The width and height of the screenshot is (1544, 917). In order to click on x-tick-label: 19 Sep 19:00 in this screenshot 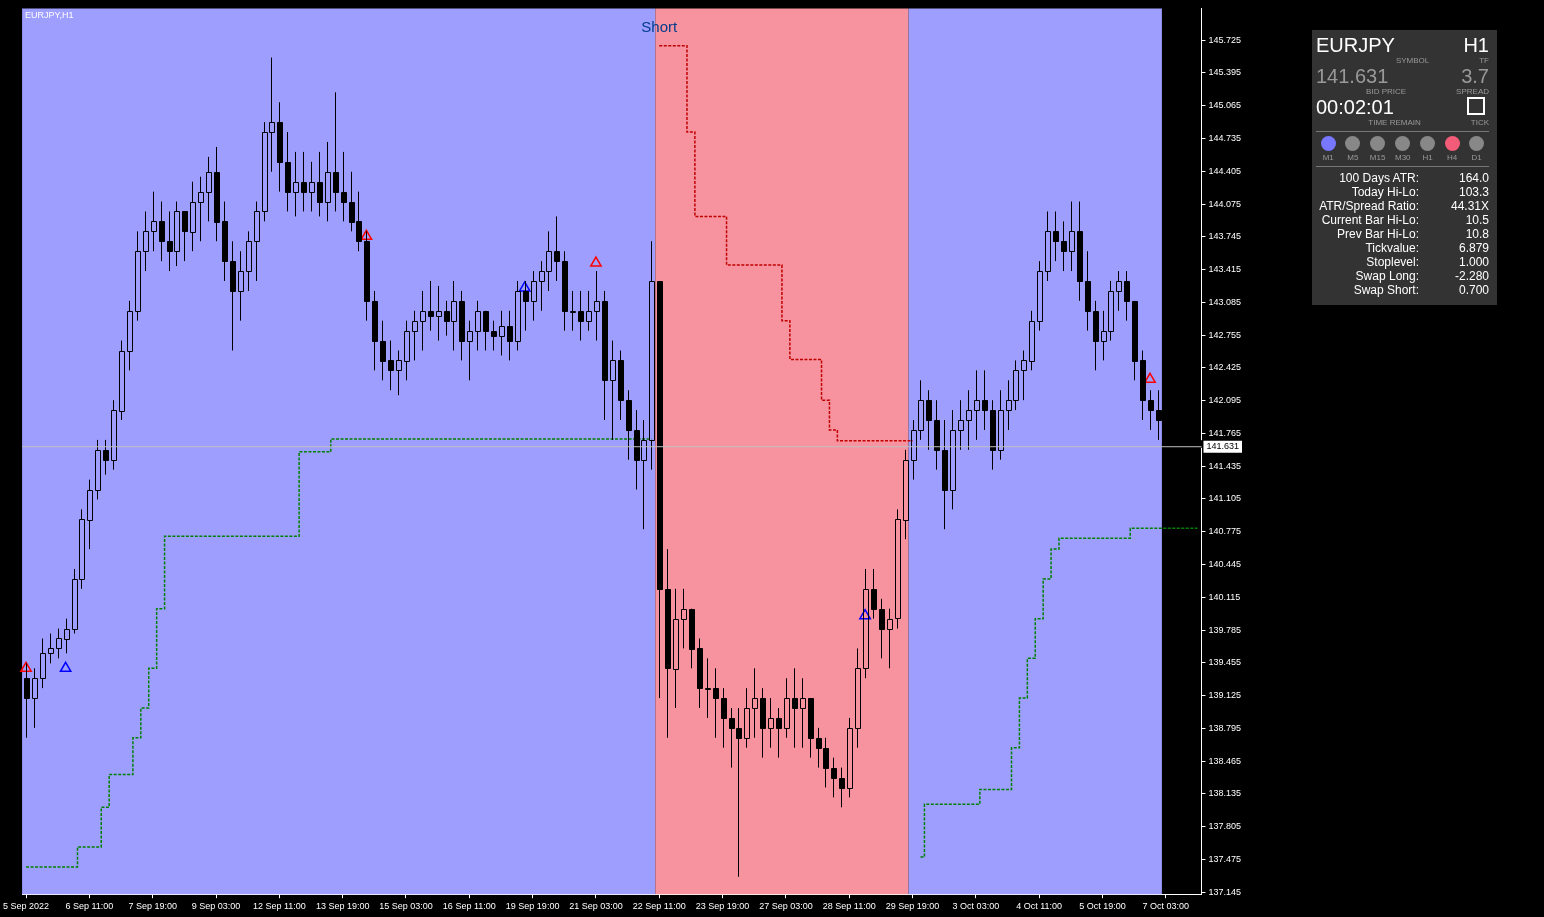, I will do `click(532, 906)`.